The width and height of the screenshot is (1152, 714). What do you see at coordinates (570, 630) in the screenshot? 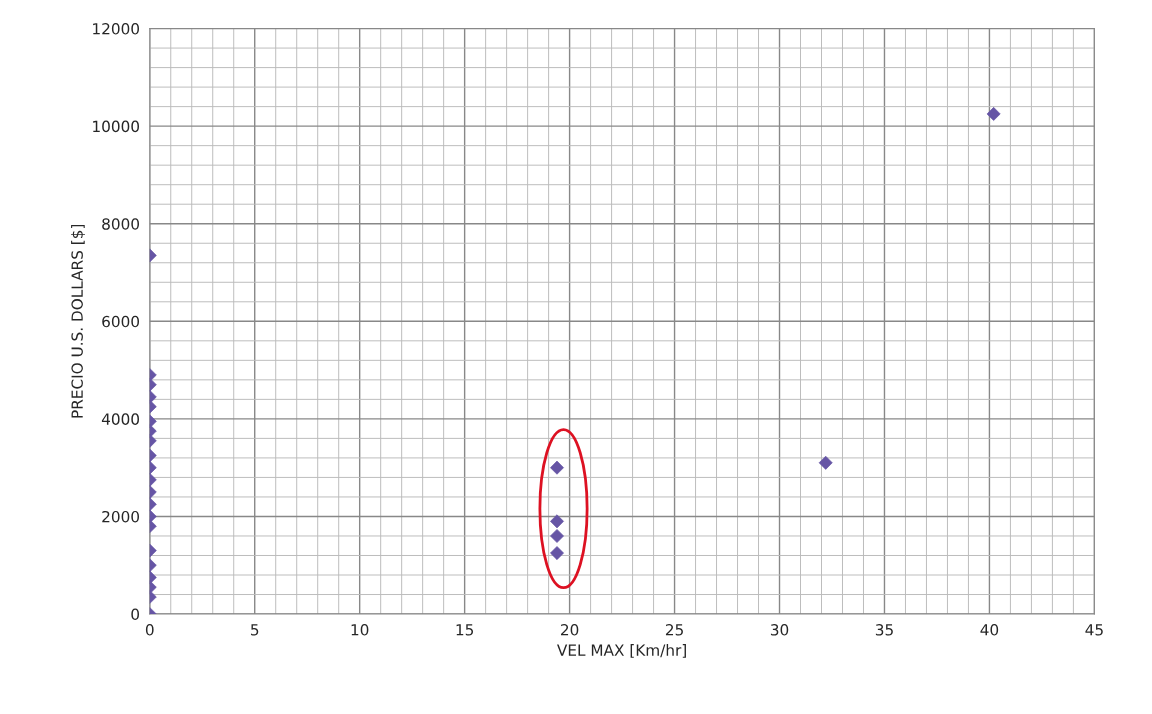
I see `x-tick-label: 20` at bounding box center [570, 630].